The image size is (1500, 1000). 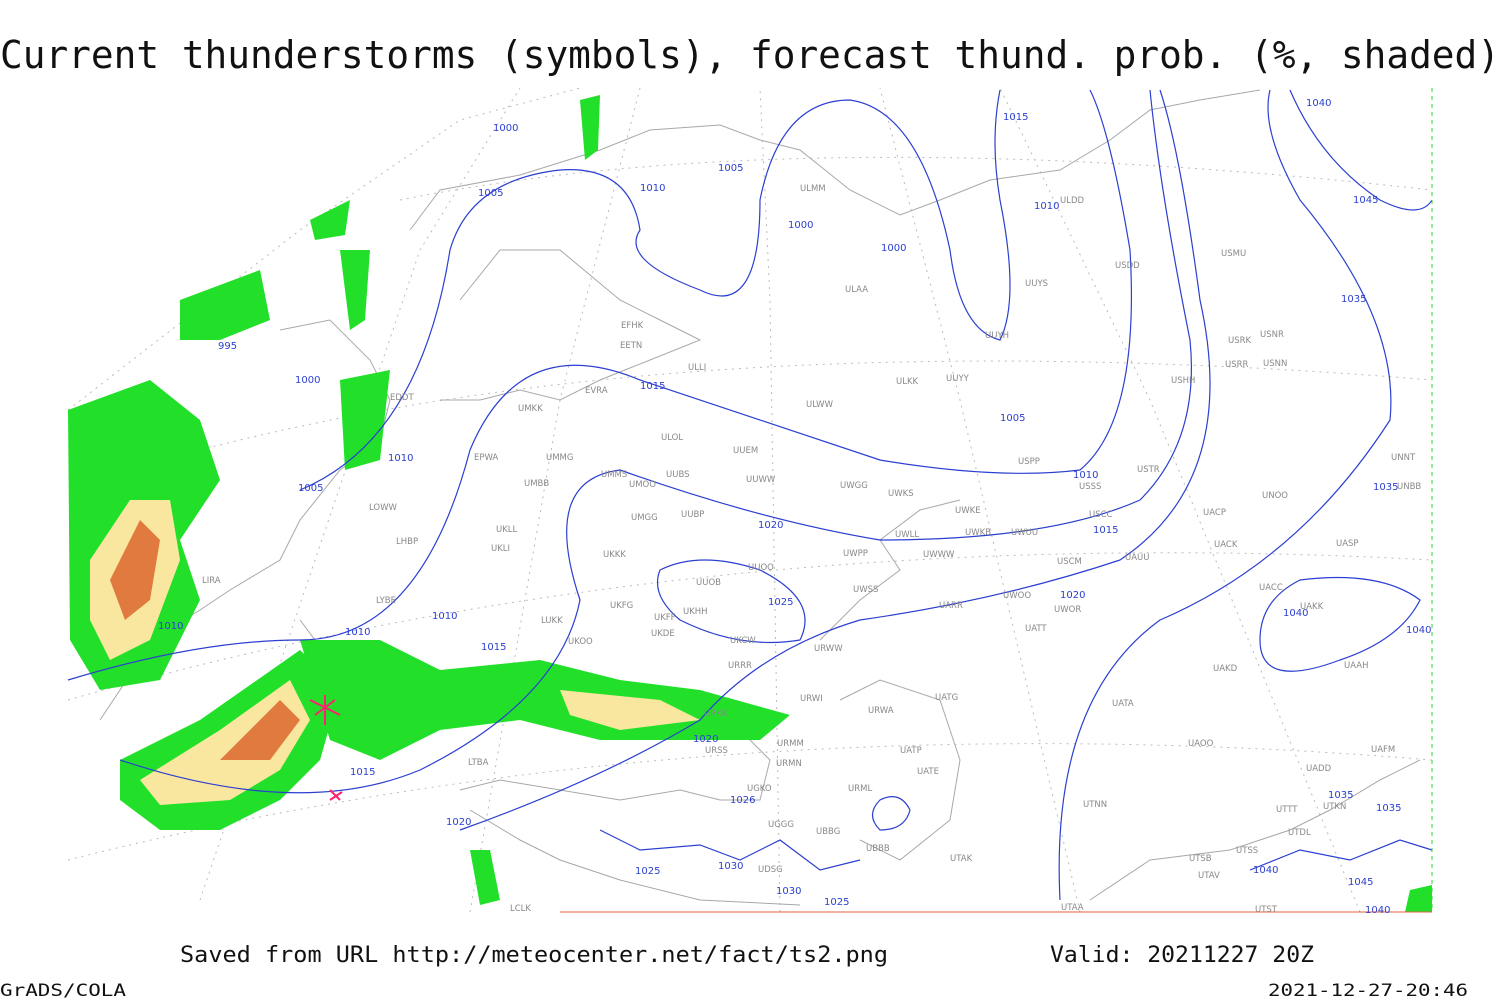 What do you see at coordinates (958, 379) in the screenshot?
I see `station-label: UUYY` at bounding box center [958, 379].